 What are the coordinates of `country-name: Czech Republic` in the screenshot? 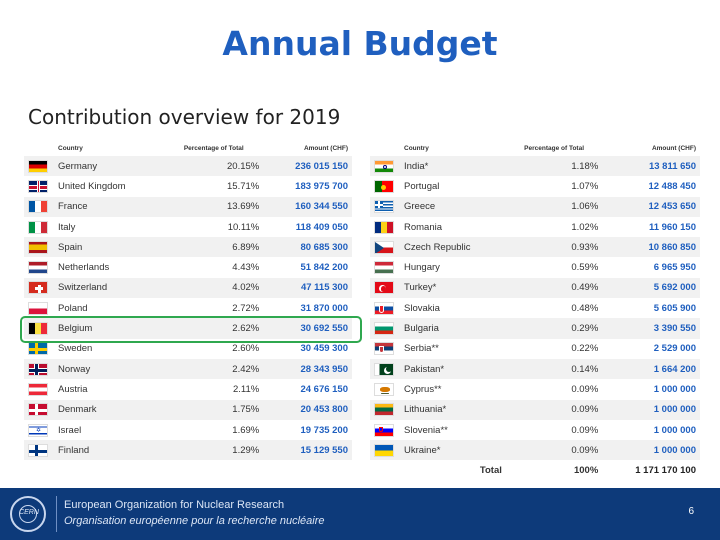 It's located at (453, 247).